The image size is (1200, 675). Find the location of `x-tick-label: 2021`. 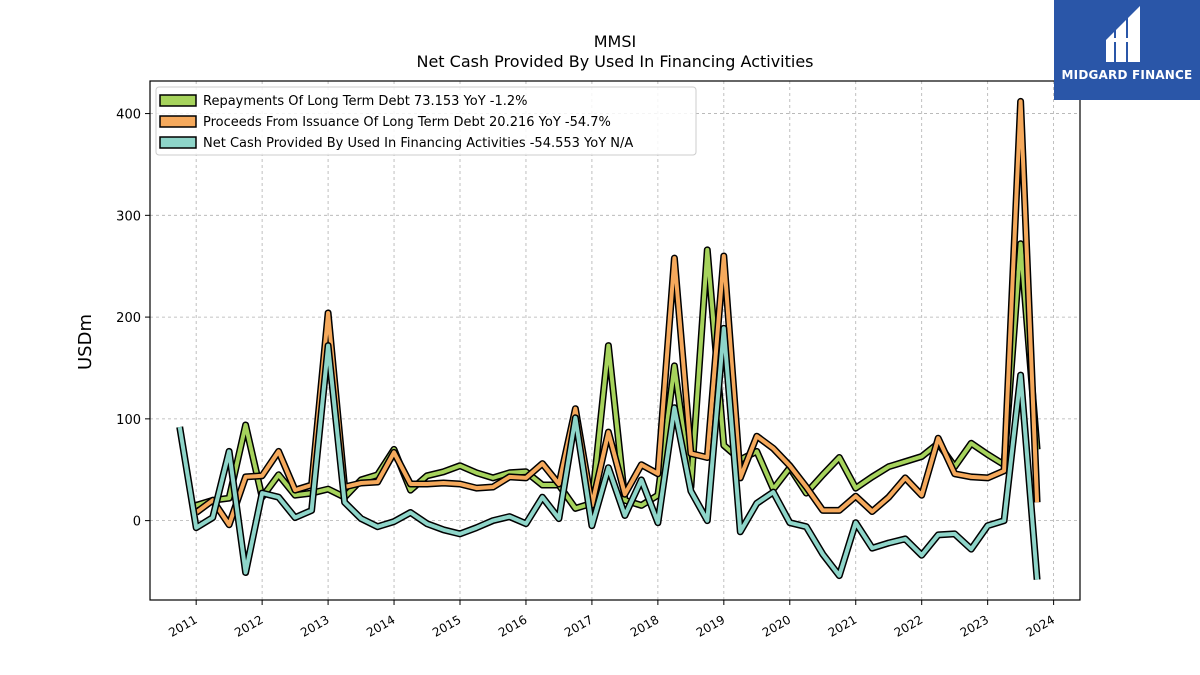

x-tick-label: 2021 is located at coordinates (842, 625).